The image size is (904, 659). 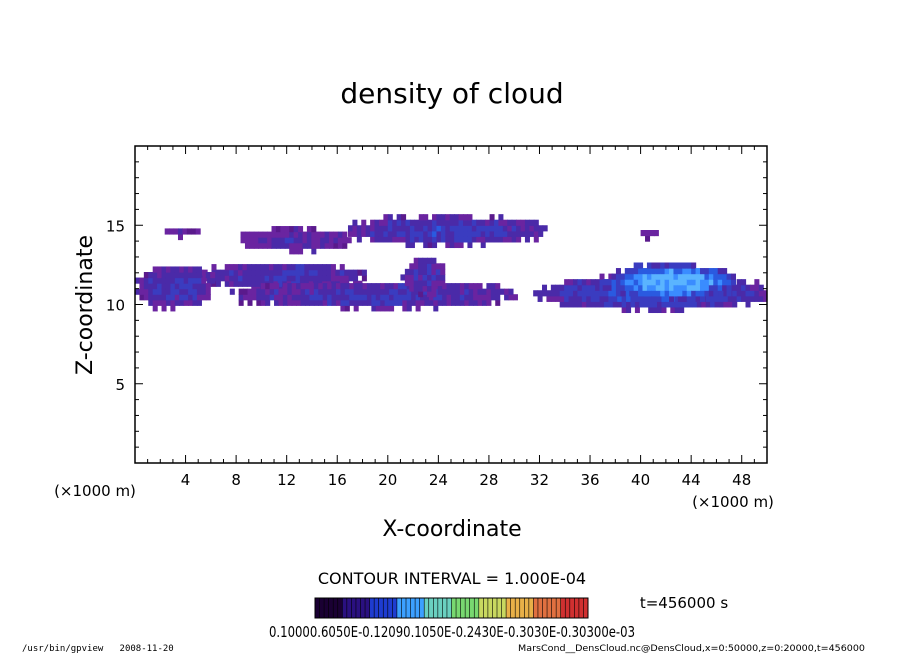 What do you see at coordinates (120, 385) in the screenshot?
I see `y-tick-label: 5` at bounding box center [120, 385].